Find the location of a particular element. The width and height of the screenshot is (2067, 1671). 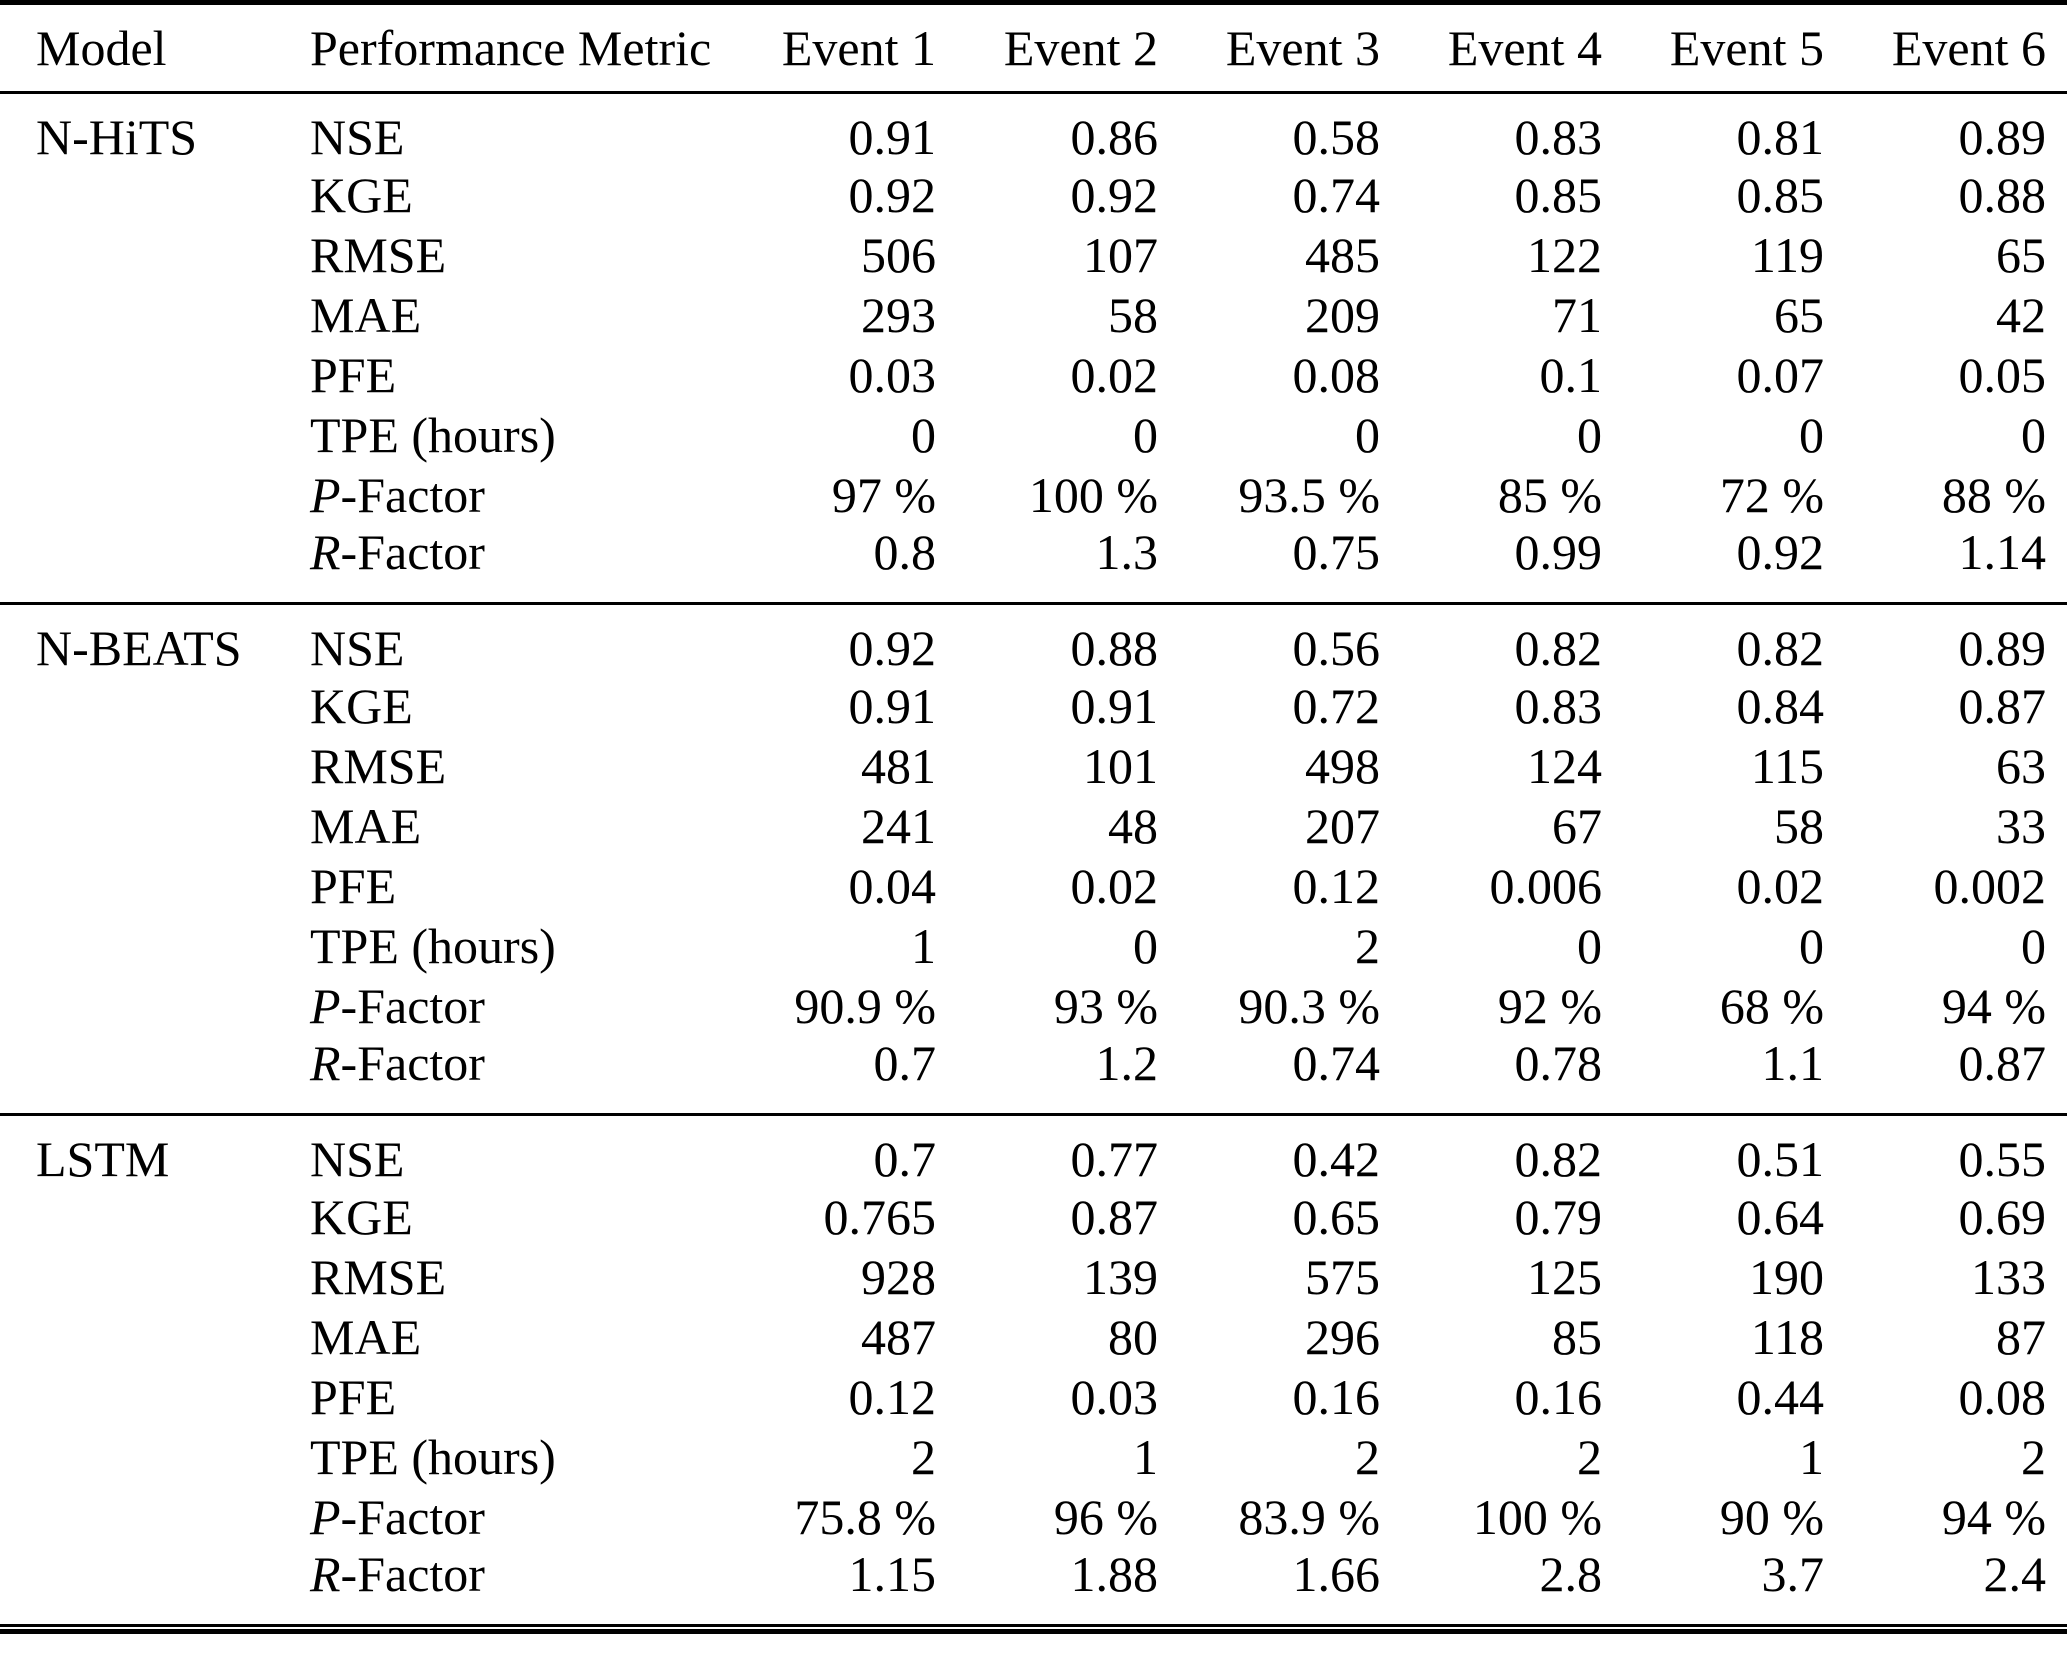

table-row: MAE 293 58 209 71 65 42 is located at coordinates (1033, 315).